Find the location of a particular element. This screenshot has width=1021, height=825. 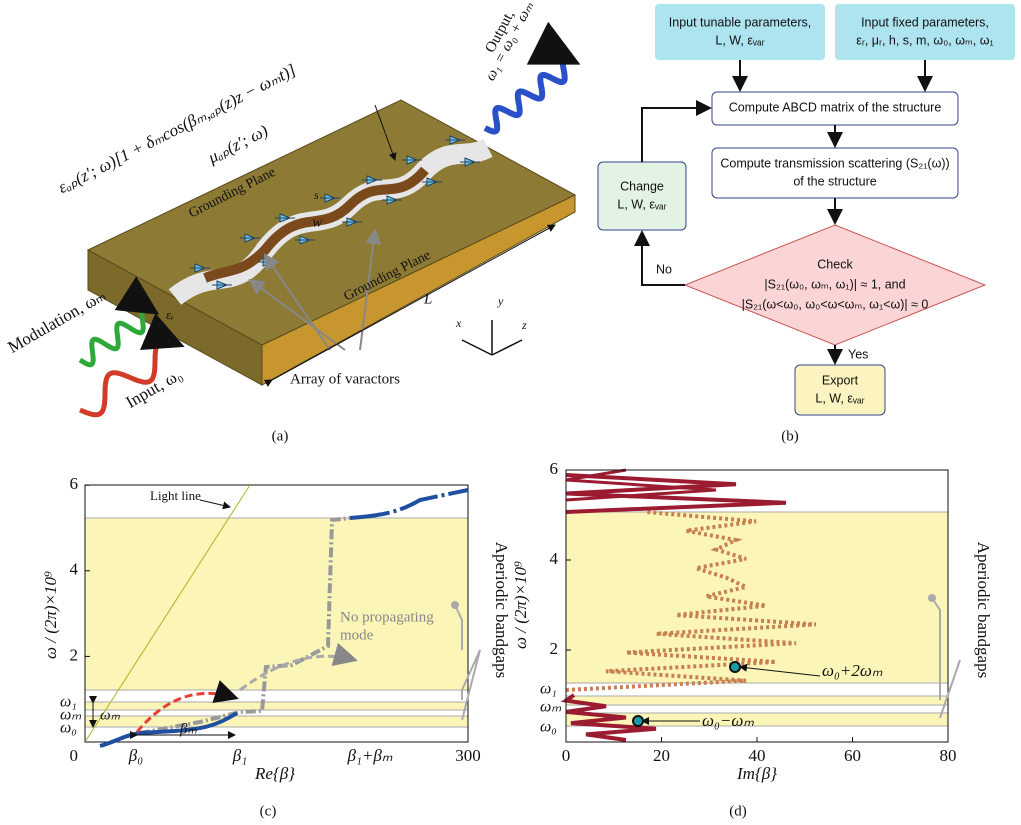

s-label: s is located at coordinates (316, 195).